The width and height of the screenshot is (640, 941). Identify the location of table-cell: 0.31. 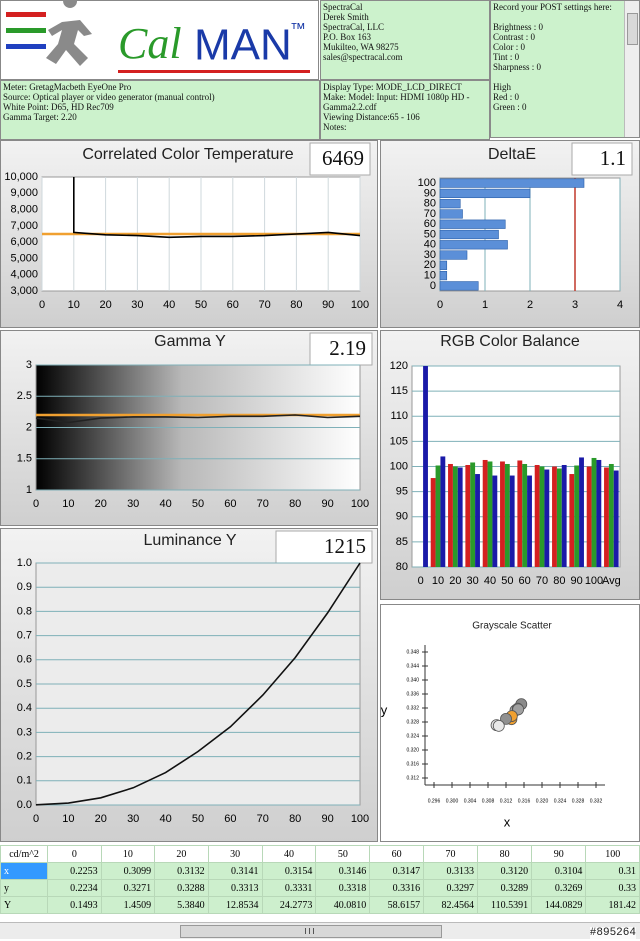
(612, 871).